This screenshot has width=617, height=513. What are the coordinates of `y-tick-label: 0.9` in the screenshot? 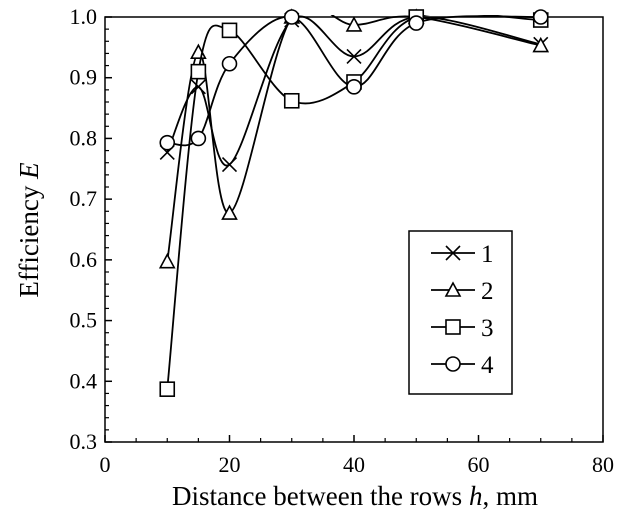 It's located at (84, 77).